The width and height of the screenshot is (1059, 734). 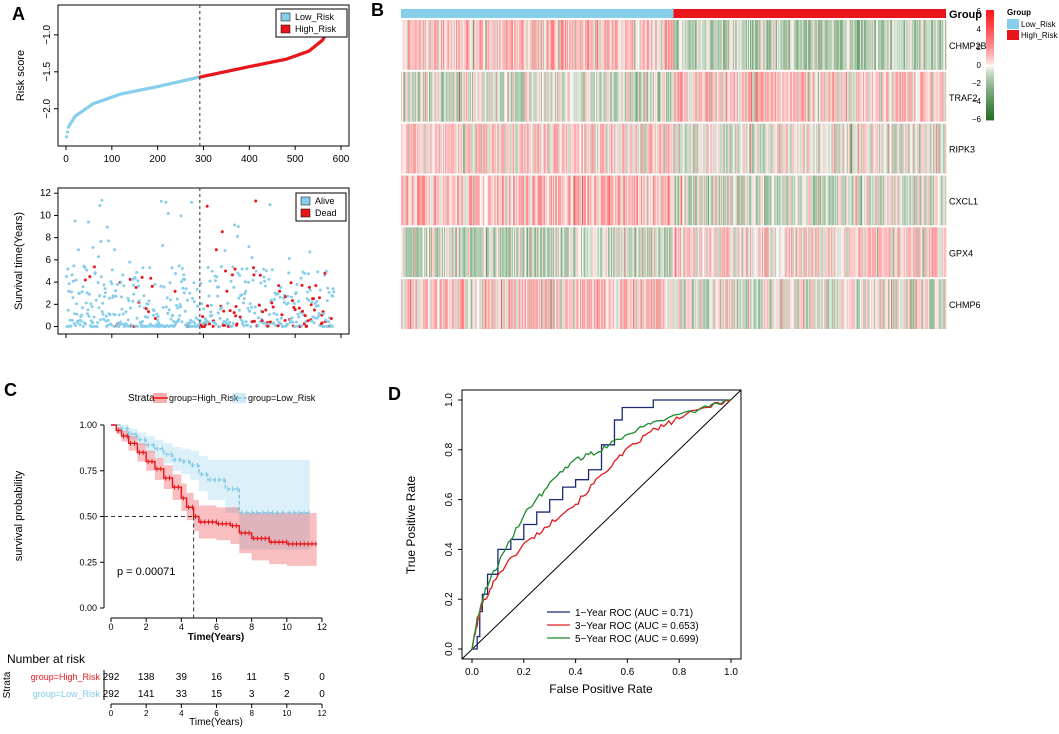 I want to click on risk-count: 15, so click(x=217, y=694).